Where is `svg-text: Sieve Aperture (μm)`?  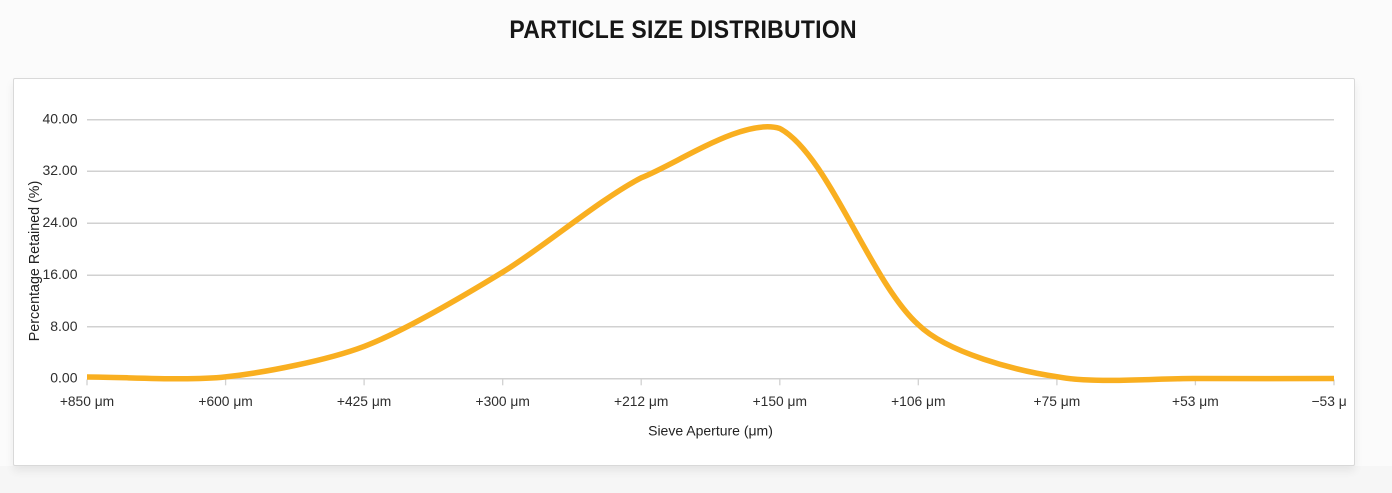
svg-text: Sieve Aperture (μm) is located at coordinates (710, 431).